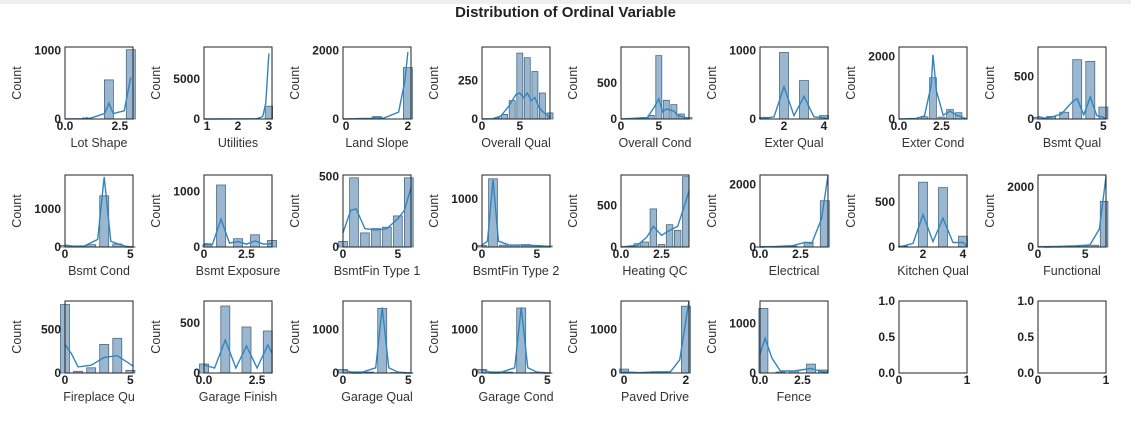 This screenshot has height=421, width=1131. What do you see at coordinates (655, 143) in the screenshot?
I see `x-axis-label: Overall Cond` at bounding box center [655, 143].